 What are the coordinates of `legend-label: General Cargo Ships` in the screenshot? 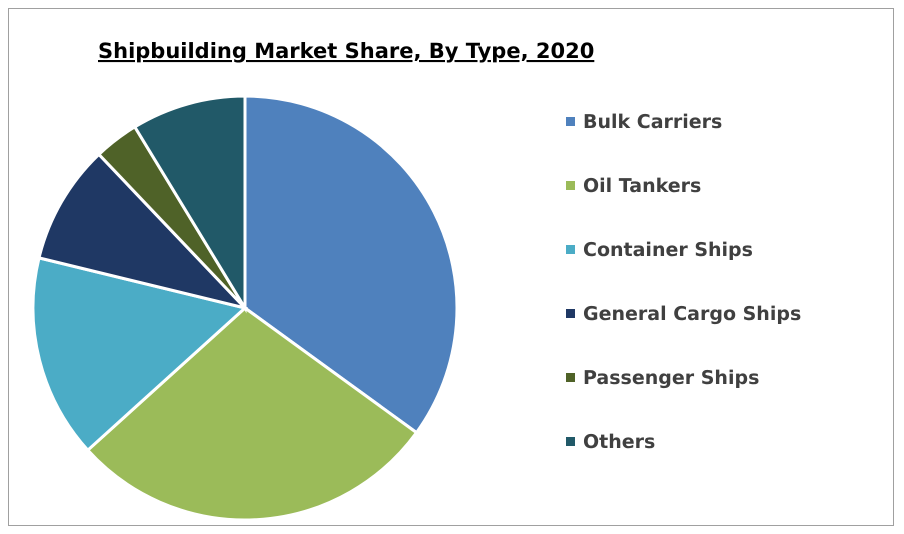 It's located at (692, 314).